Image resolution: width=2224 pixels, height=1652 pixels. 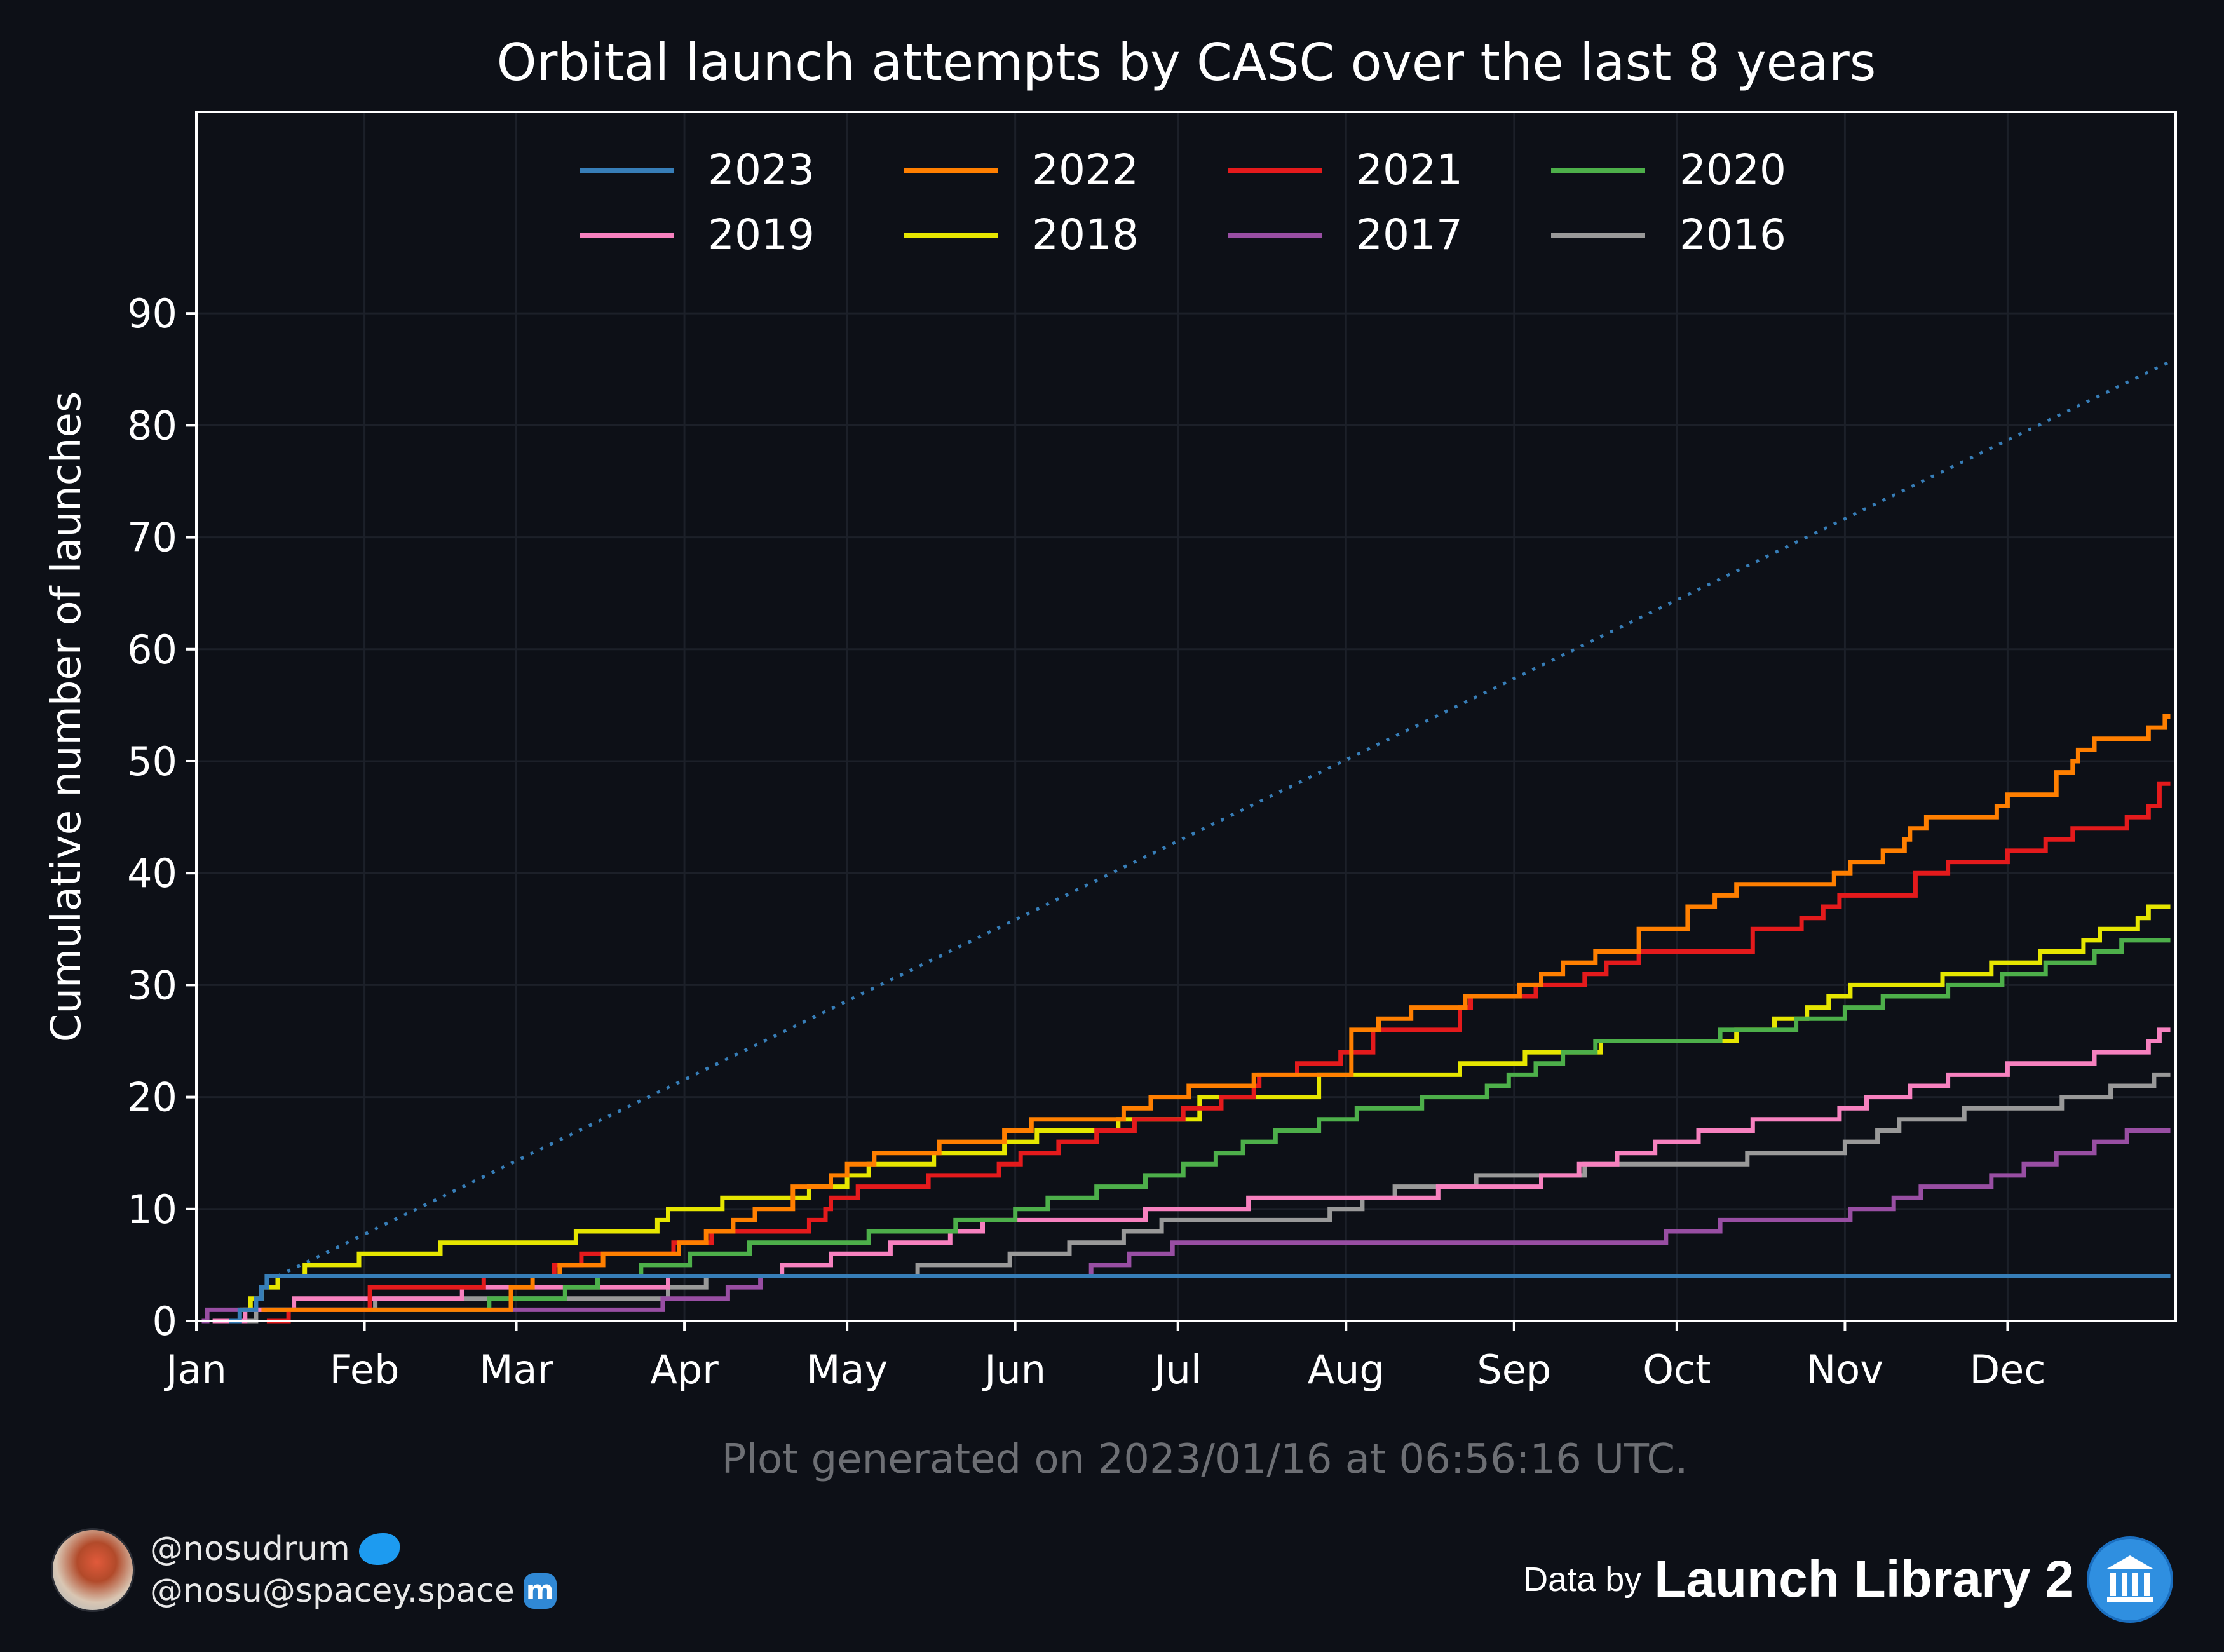 What do you see at coordinates (1409, 234) in the screenshot?
I see `legend-label-2017: 2017` at bounding box center [1409, 234].